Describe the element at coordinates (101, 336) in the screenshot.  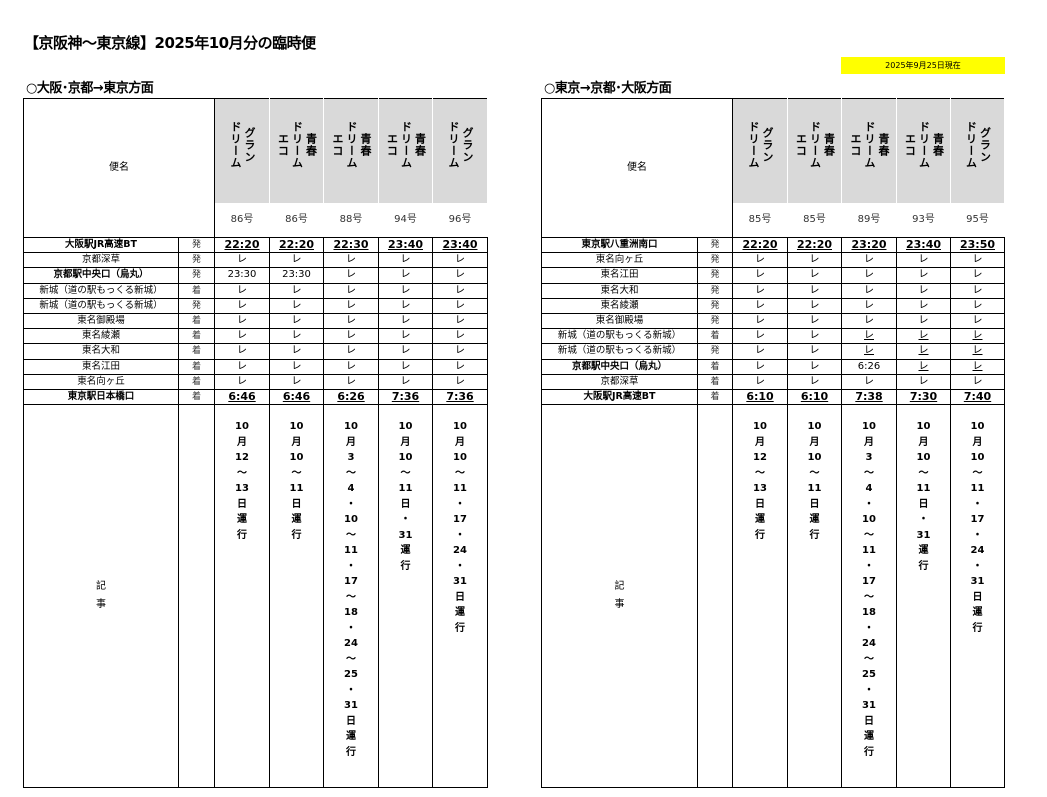
I see `station-name: 東名綾瀬` at that location.